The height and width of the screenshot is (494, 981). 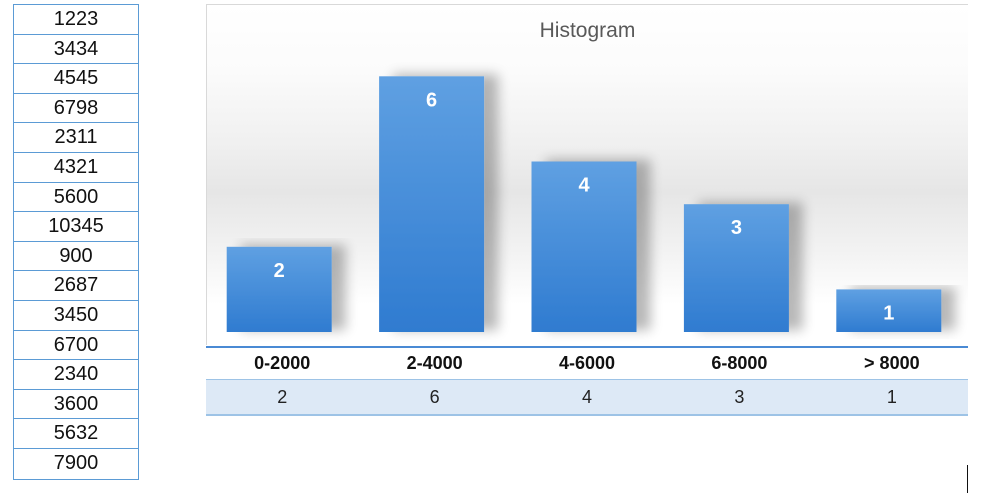 What do you see at coordinates (282, 396) in the screenshot?
I see `count-cell: 2` at bounding box center [282, 396].